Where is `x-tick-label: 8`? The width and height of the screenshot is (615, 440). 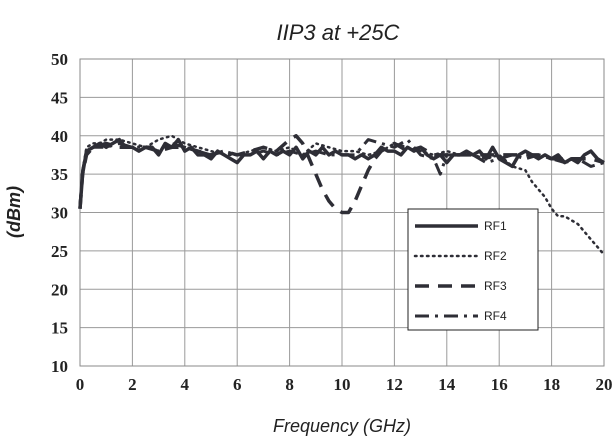
x-tick-label: 8 is located at coordinates (289, 384).